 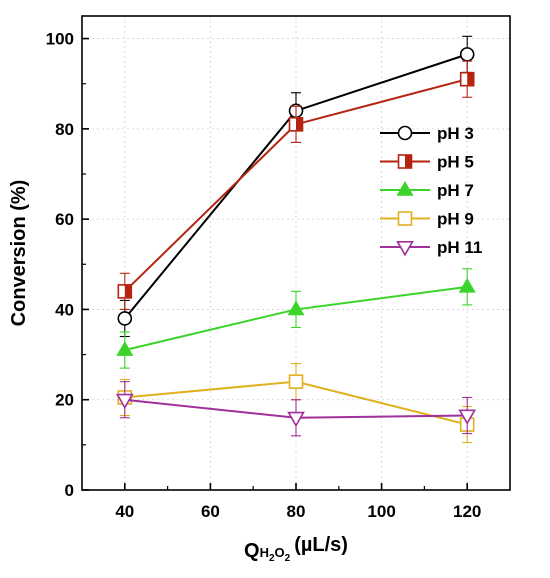 What do you see at coordinates (455, 219) in the screenshot?
I see `legend-label: pH 9` at bounding box center [455, 219].